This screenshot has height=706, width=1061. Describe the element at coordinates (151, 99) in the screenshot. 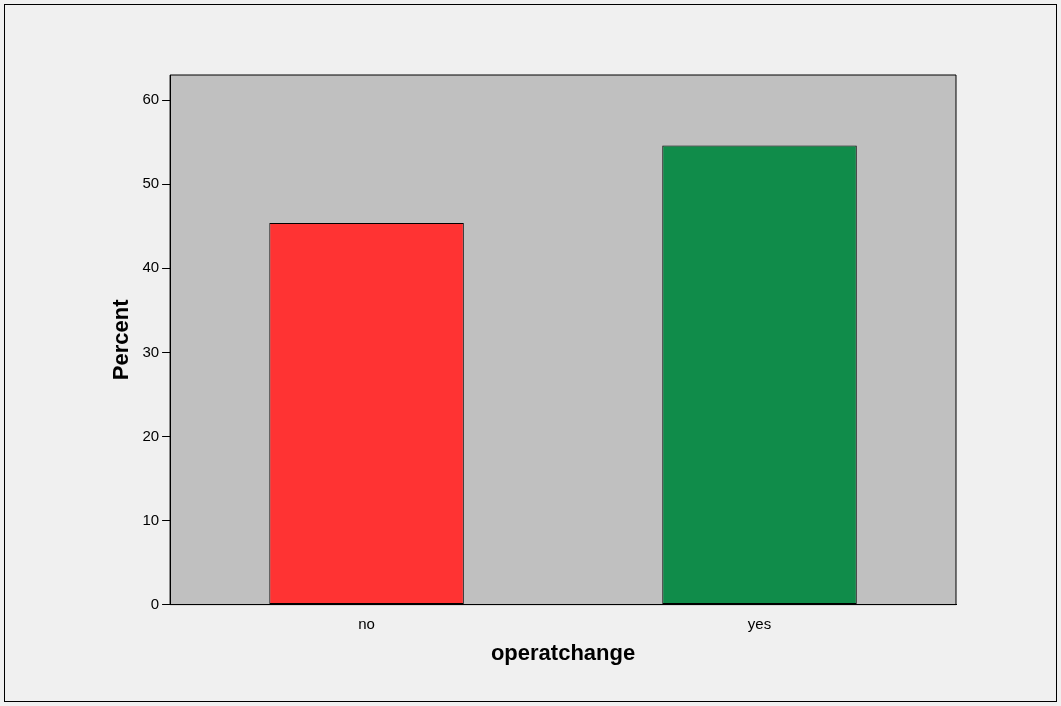

I see `y-tick-label: 60` at that location.